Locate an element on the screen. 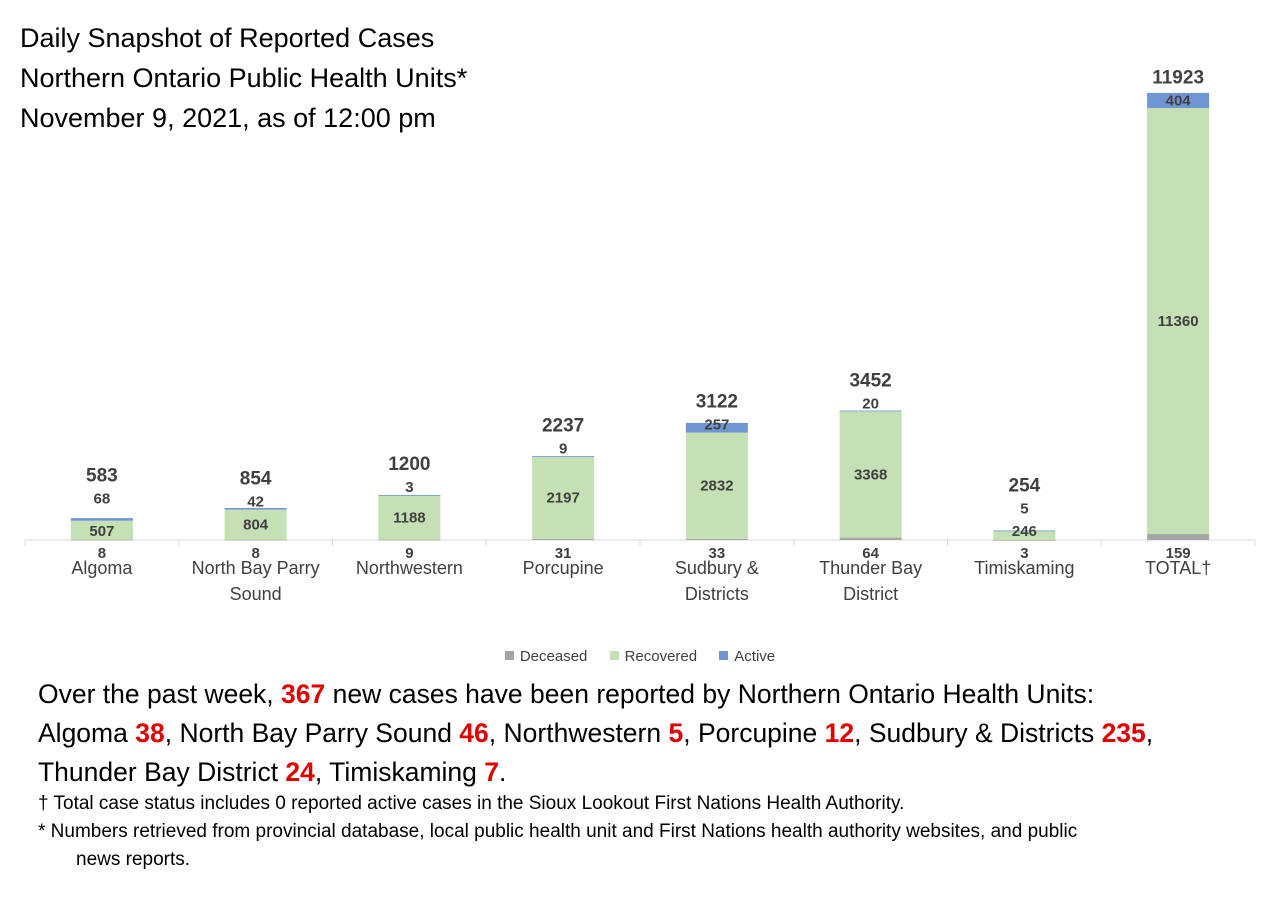  summary-unit-value: 12 is located at coordinates (839, 733).